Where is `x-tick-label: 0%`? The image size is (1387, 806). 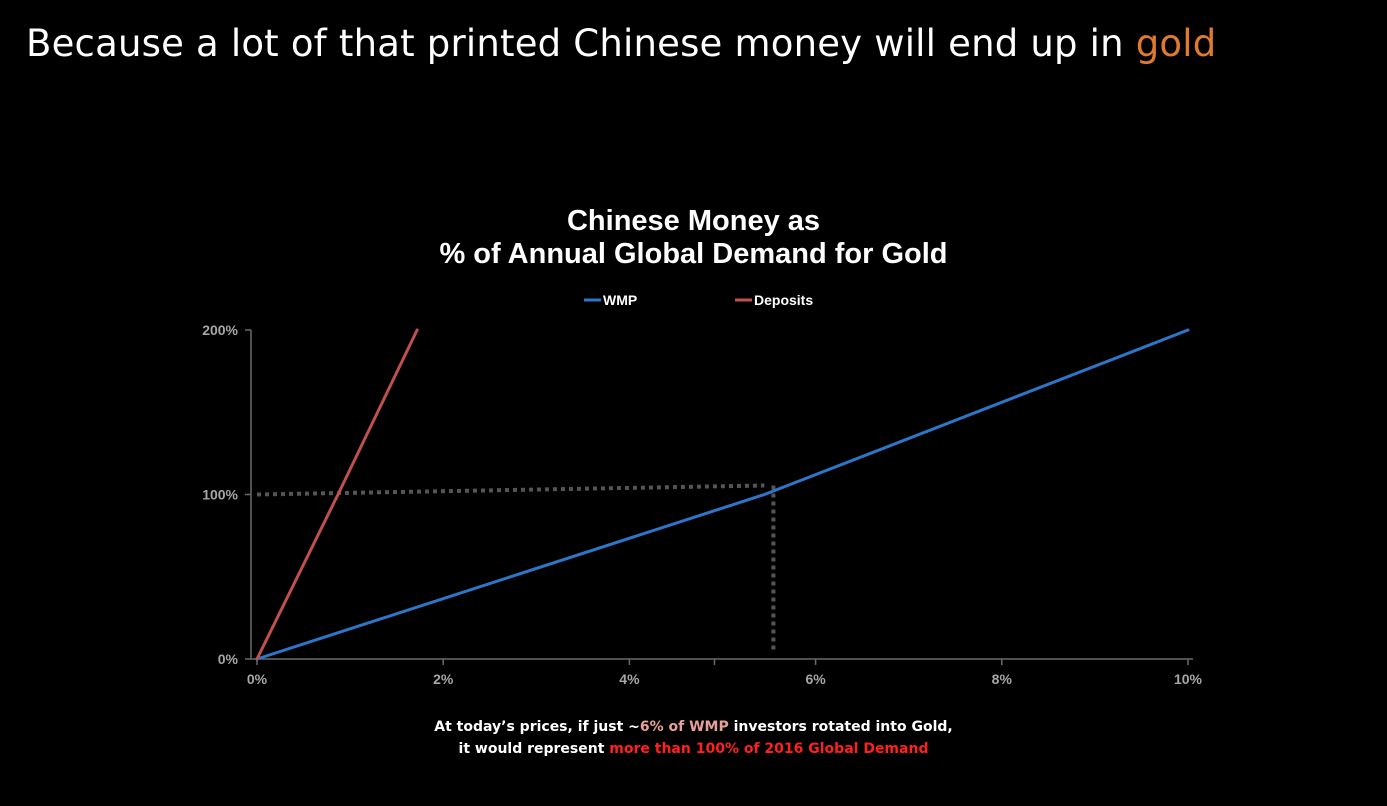 x-tick-label: 0% is located at coordinates (257, 679).